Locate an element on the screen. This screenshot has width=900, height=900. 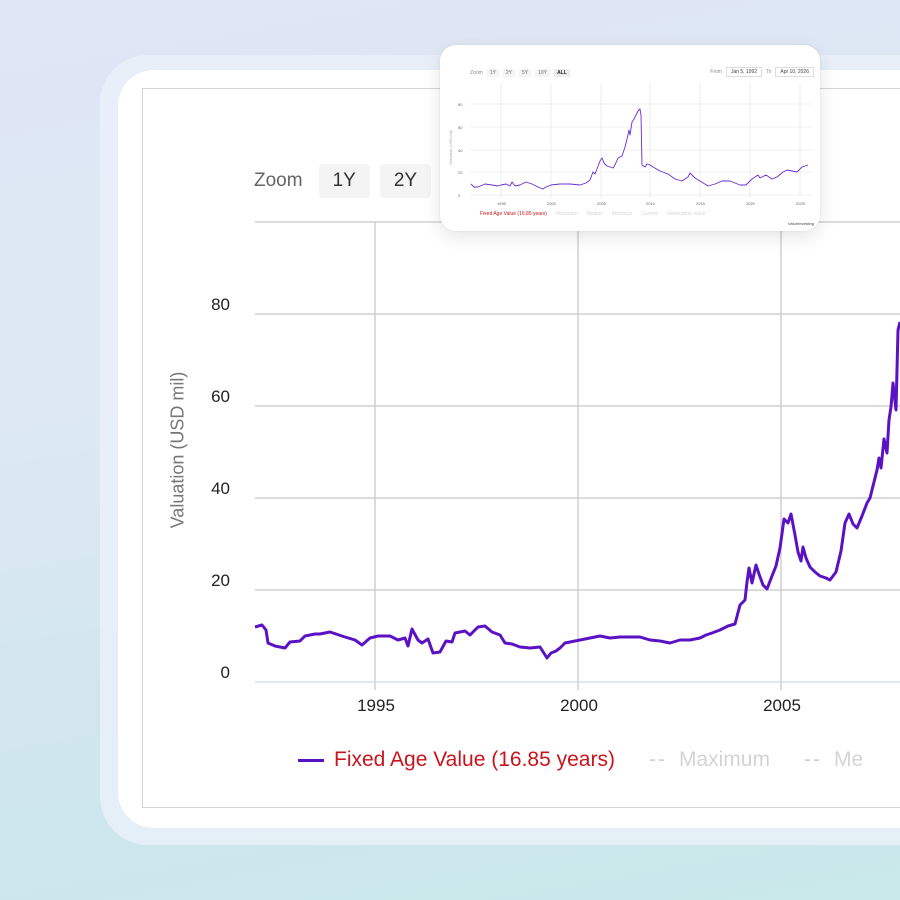
inset-zoom-2y: 2Y is located at coordinates (509, 73).